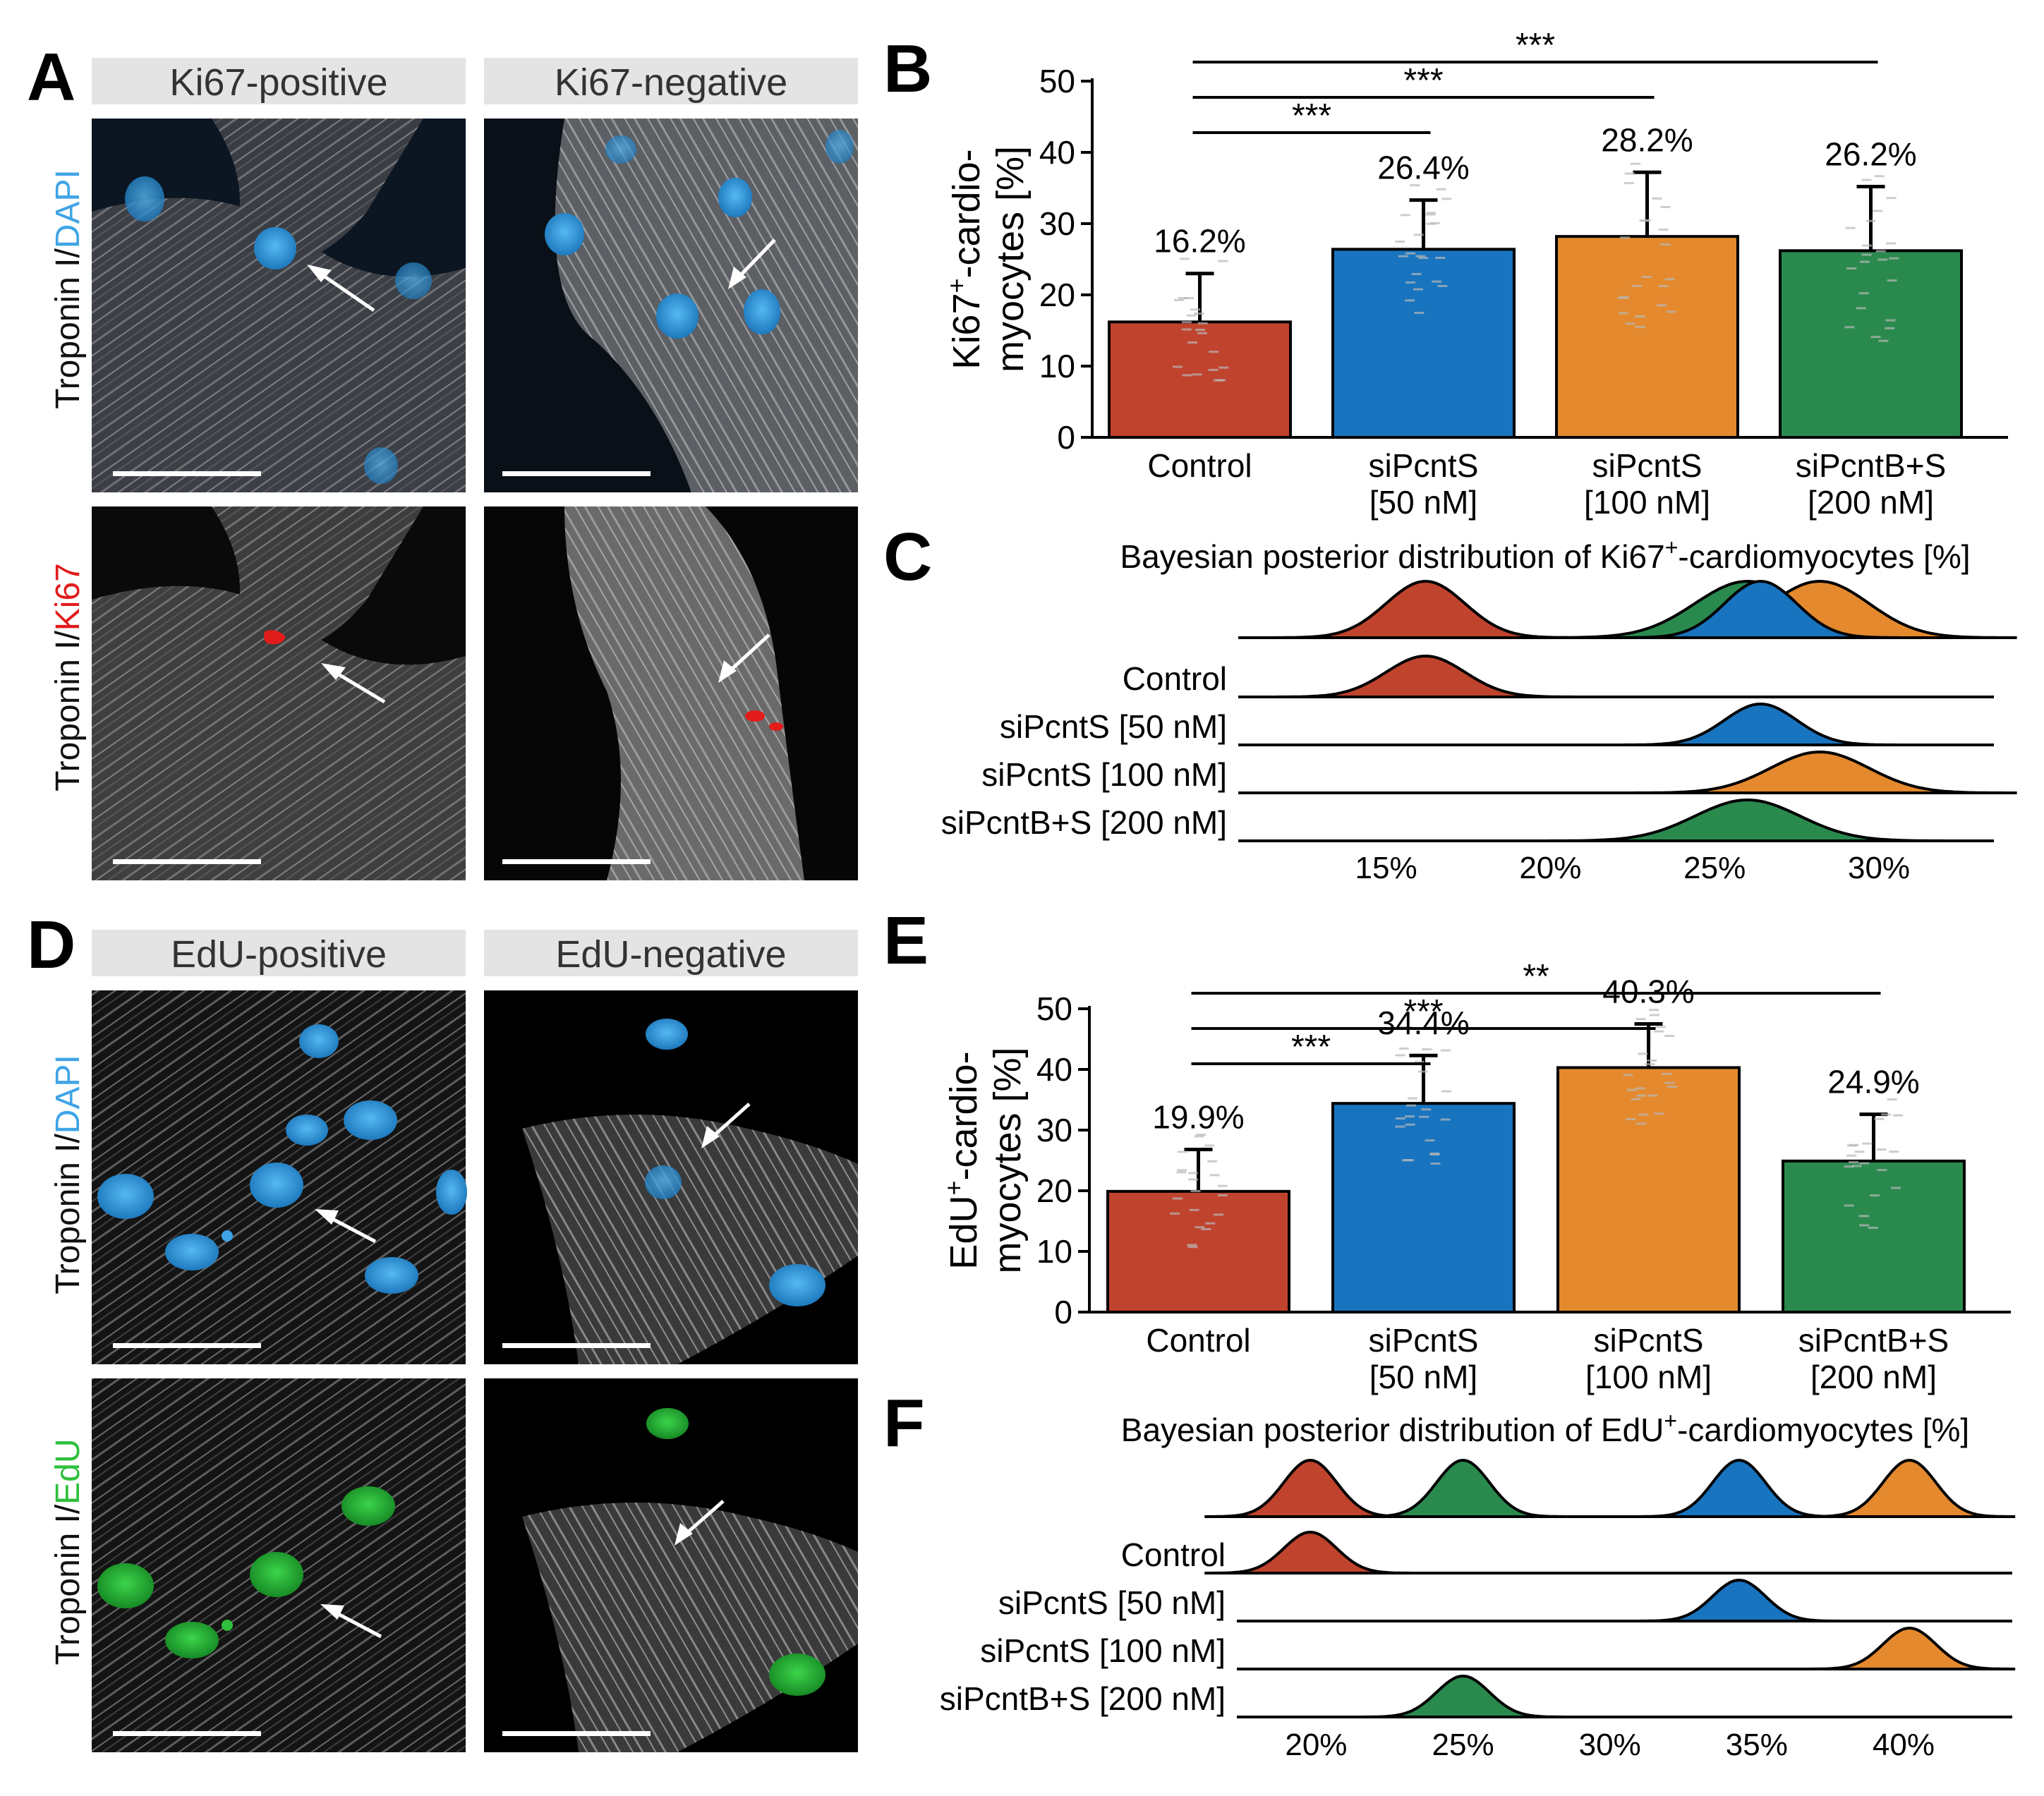 Image resolution: width=2044 pixels, height=1796 pixels. I want to click on micrograph-edu-neg-dapi, so click(671, 1177).